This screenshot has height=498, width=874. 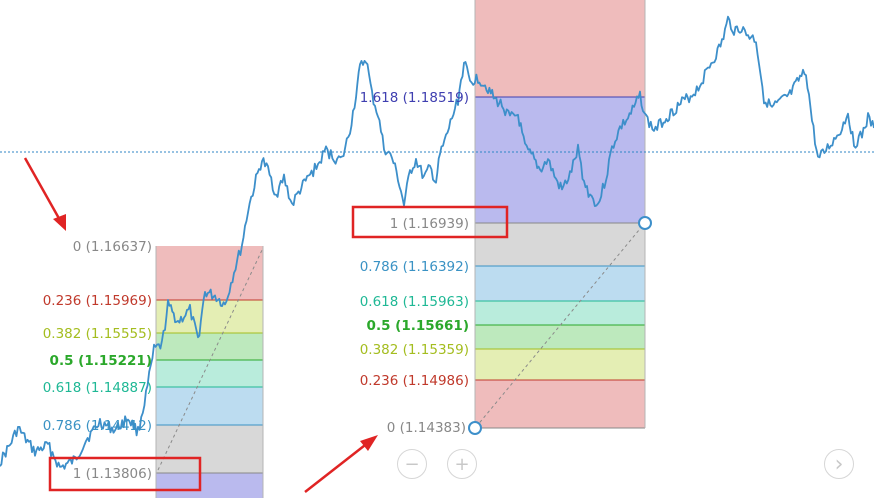 I want to click on annotation-arrow-top-left, so click(x=44, y=194).